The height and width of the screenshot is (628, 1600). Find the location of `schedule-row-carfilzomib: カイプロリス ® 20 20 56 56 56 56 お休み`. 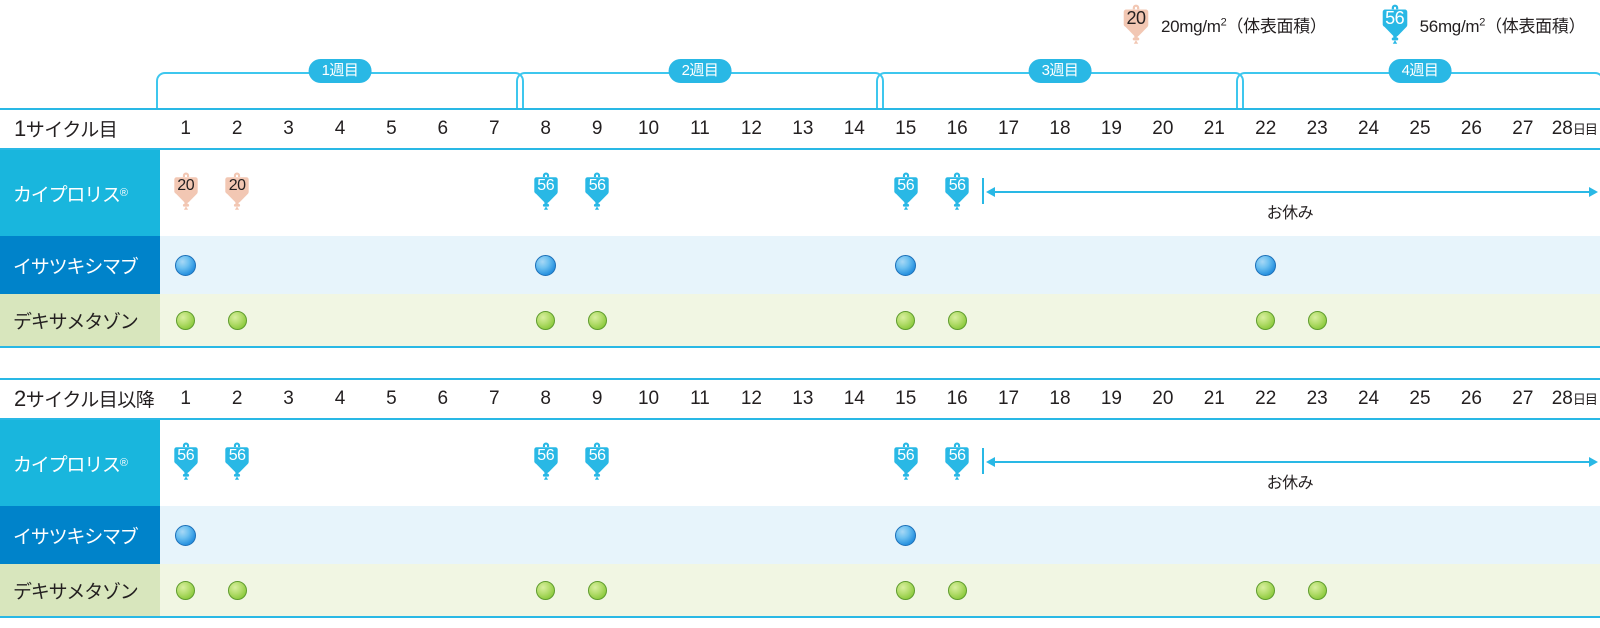

schedule-row-carfilzomib: カイプロリス ® 20 20 56 56 56 56 お休み is located at coordinates (800, 193).